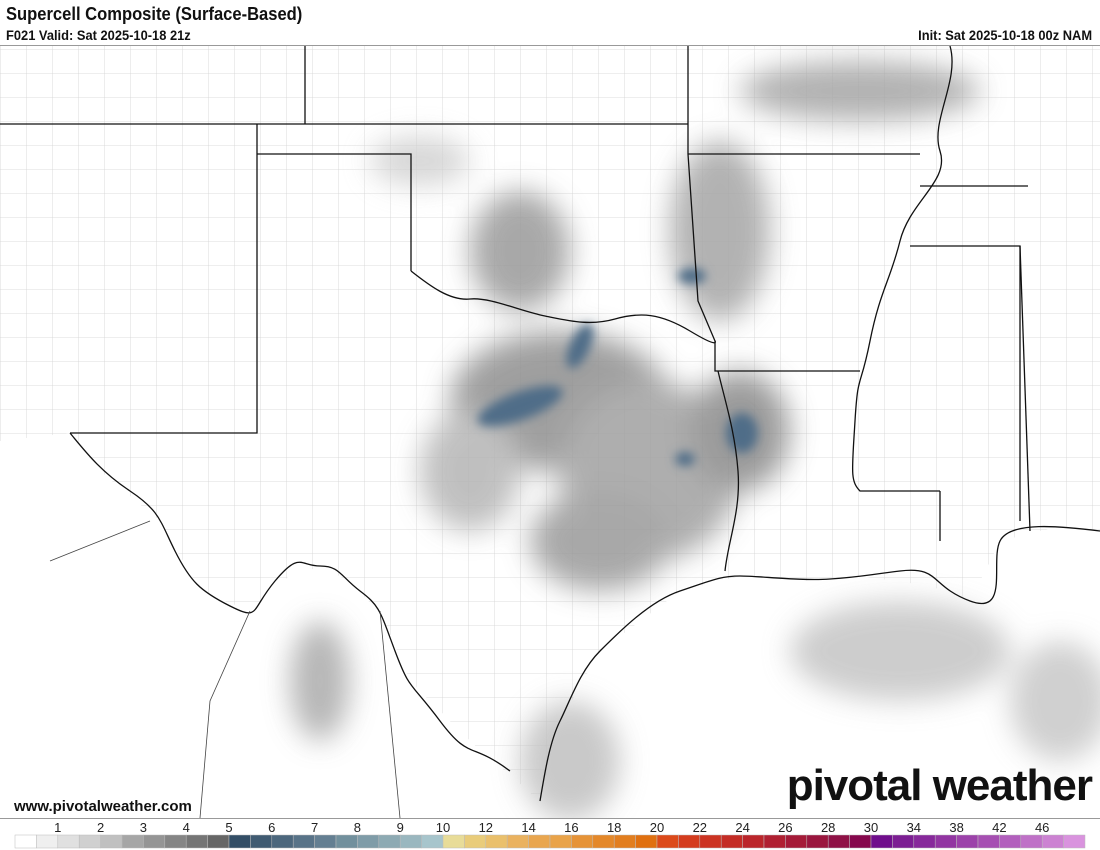  I want to click on colorbar-label: 1, so click(57, 827).